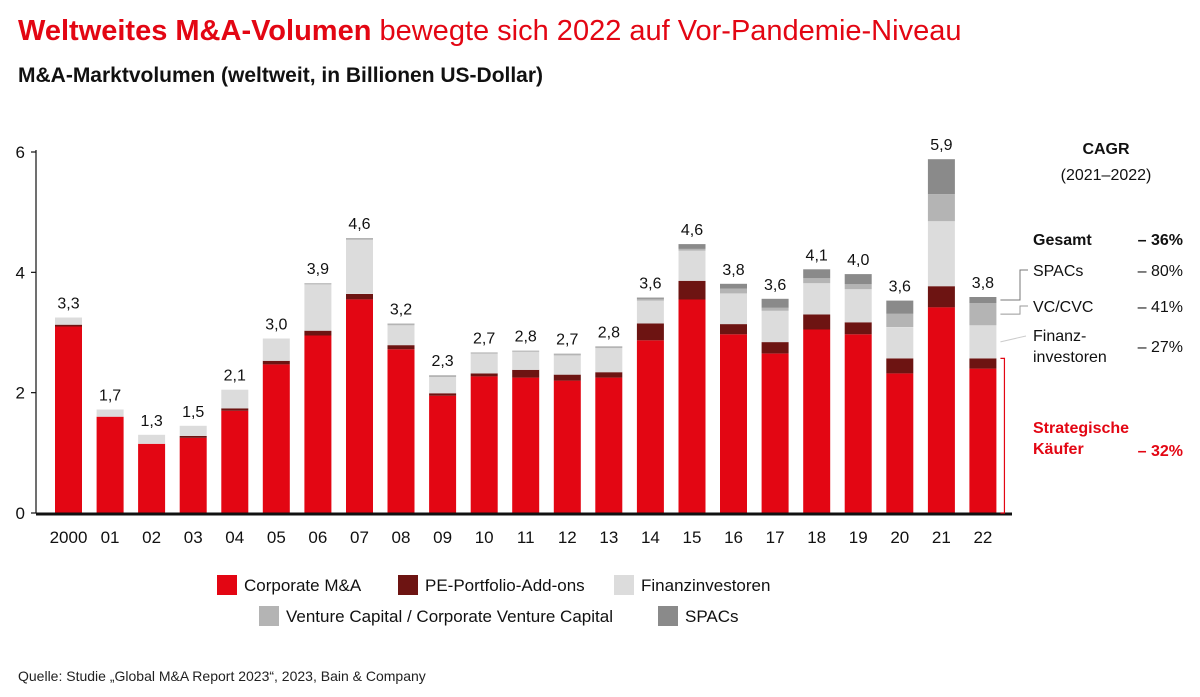 The height and width of the screenshot is (697, 1200). I want to click on x-tick-label: 09, so click(442, 537).